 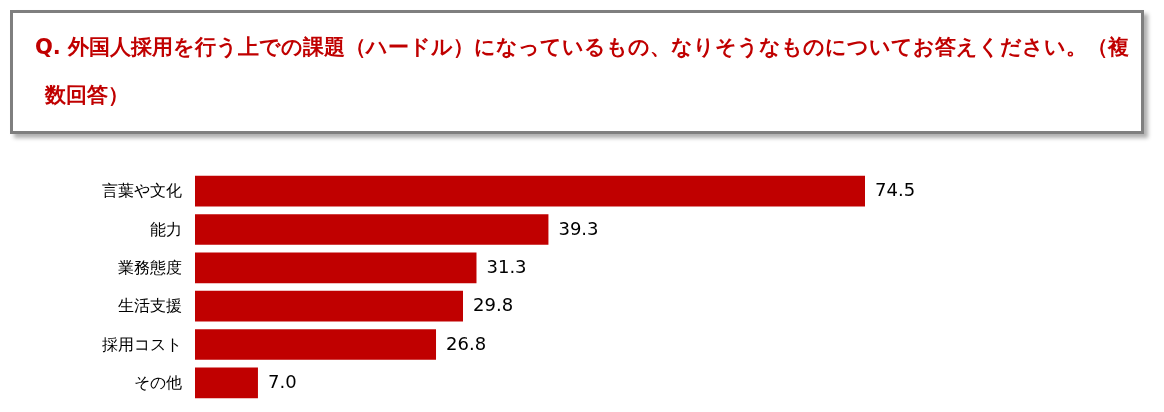 I want to click on y-tick-label: その他, so click(x=157, y=382).